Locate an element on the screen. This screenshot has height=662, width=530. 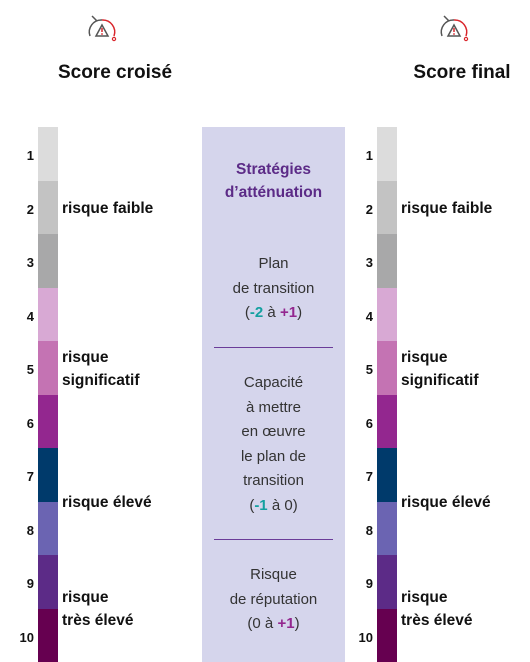
range-part: -2 is located at coordinates (256, 312).